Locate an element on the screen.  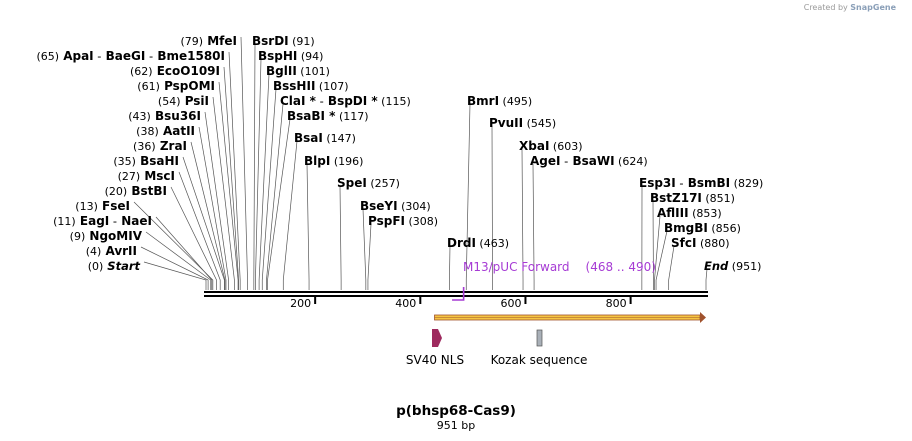
site-label: SfcI (880) is located at coordinates (700, 243).